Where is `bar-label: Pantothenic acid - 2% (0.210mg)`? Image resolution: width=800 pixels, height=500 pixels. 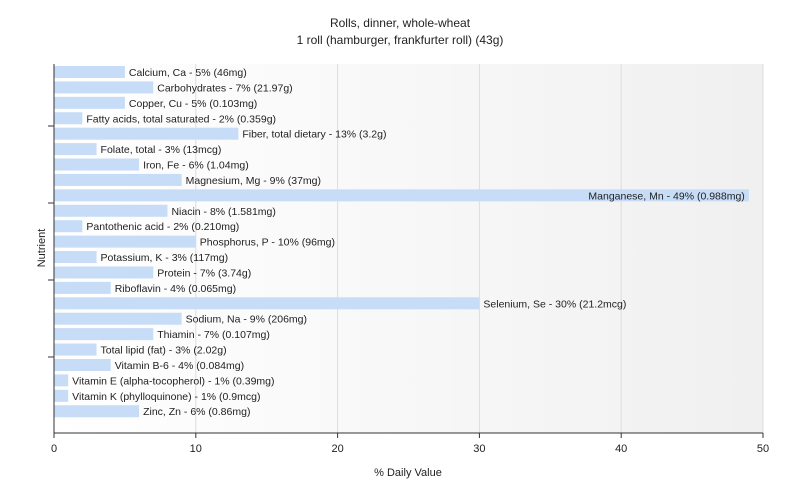 bar-label: Pantothenic acid - 2% (0.210mg) is located at coordinates (162, 227).